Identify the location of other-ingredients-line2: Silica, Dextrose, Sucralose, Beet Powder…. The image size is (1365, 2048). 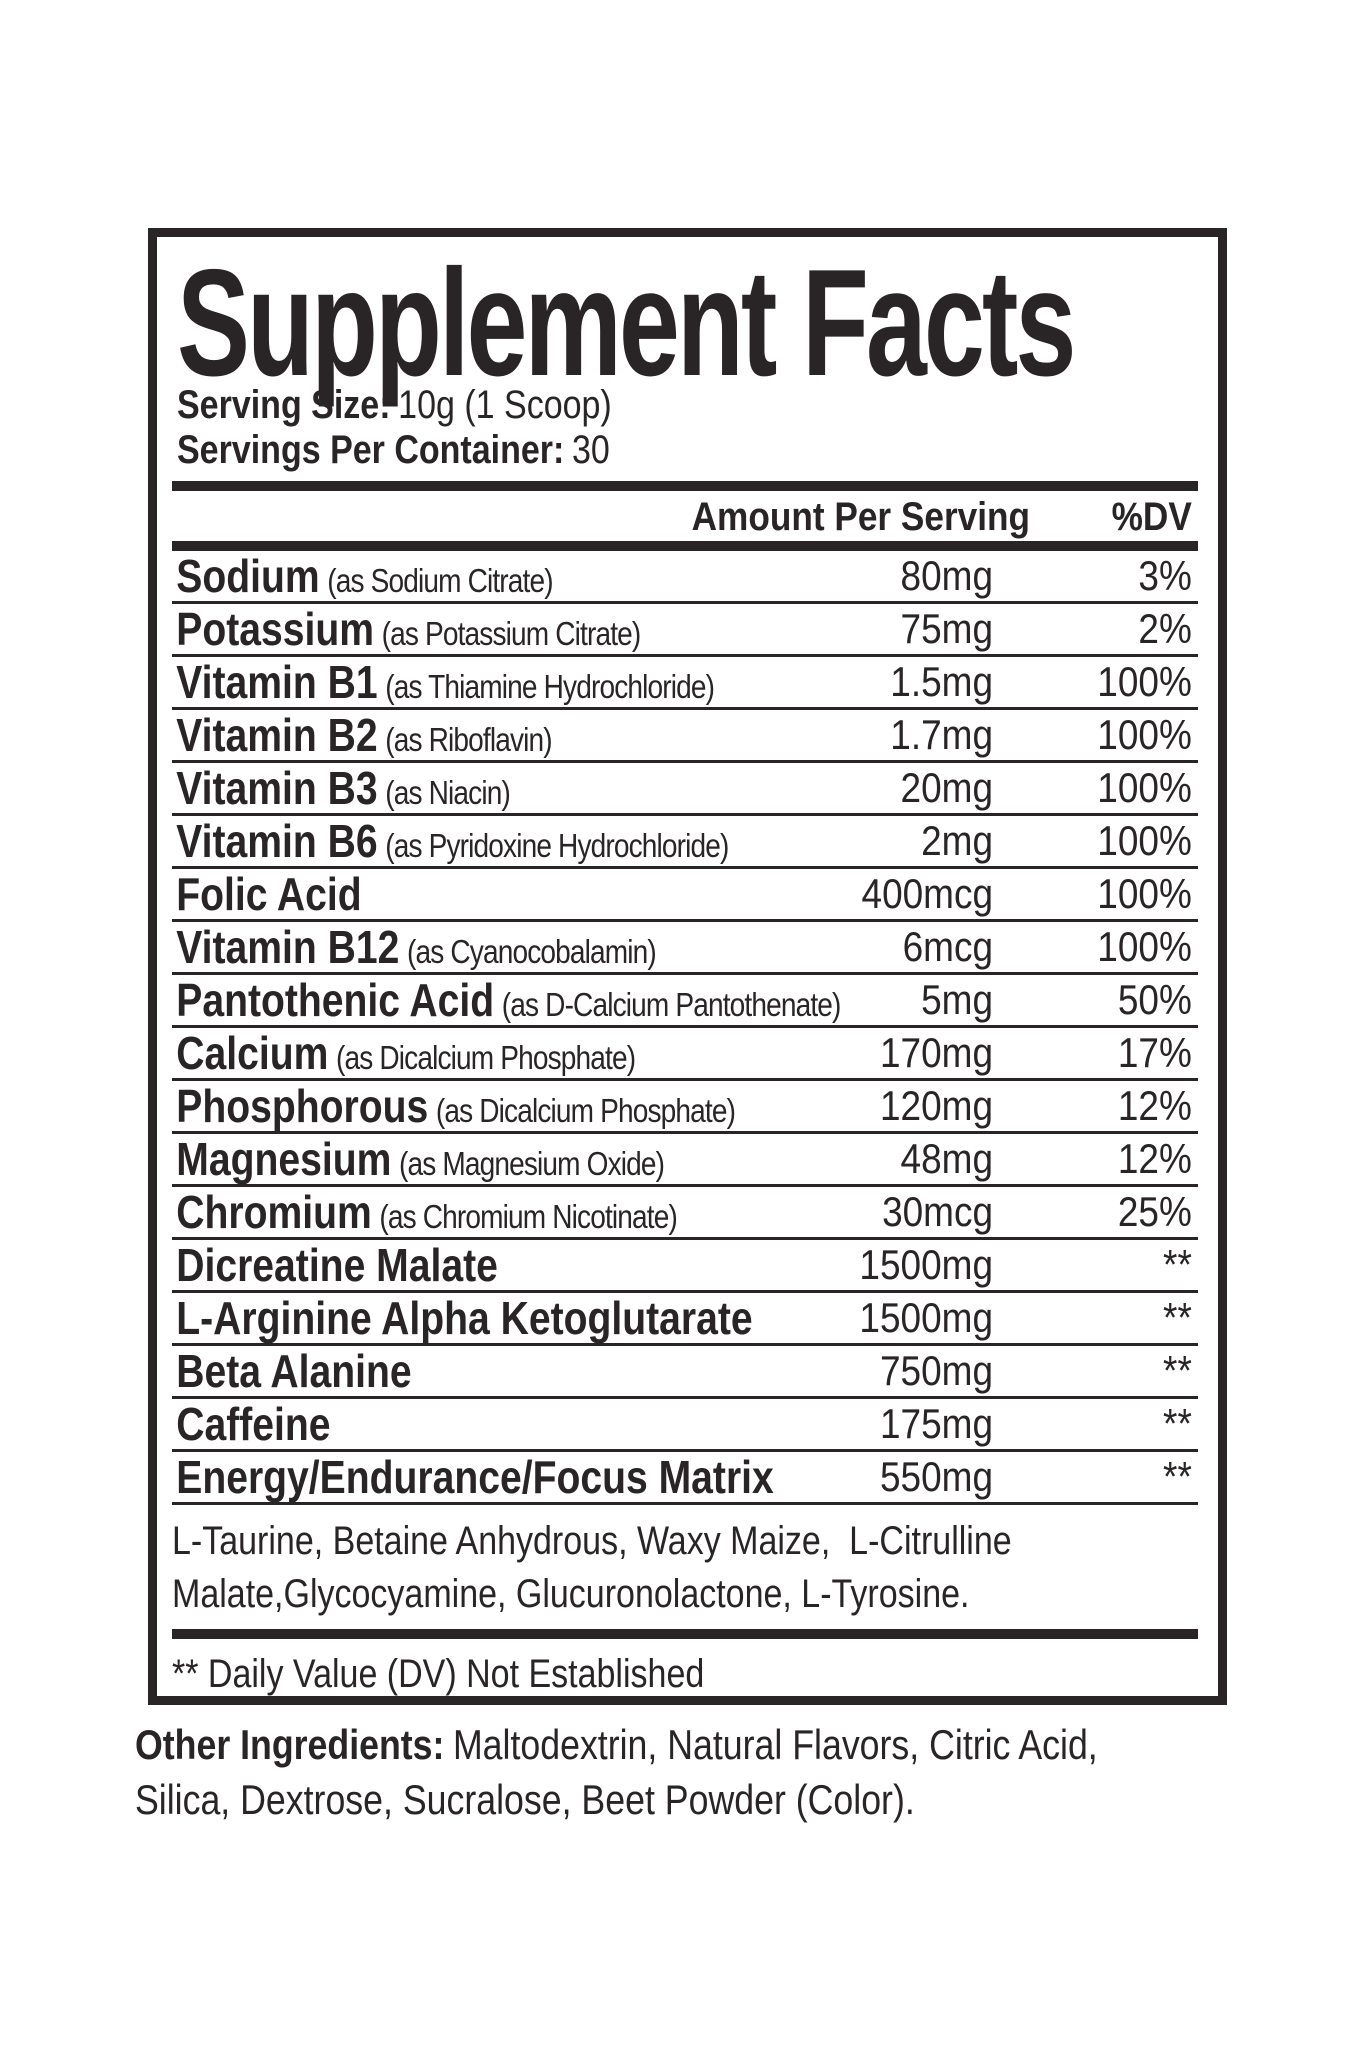
(525, 1799).